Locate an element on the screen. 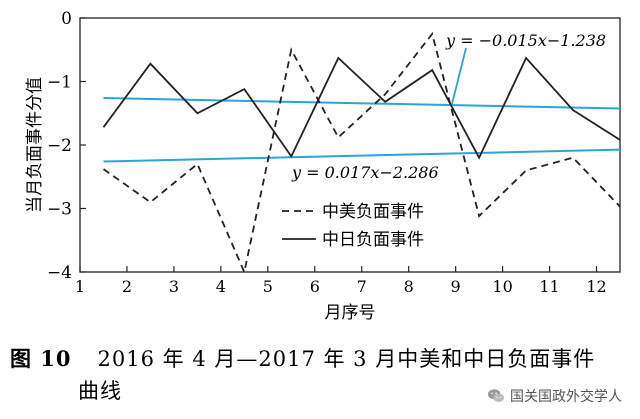 The image size is (640, 419). figure-title-line1: 2016 年 4 月—2017 年 3 月中美和中日负面事件 is located at coordinates (346, 359).